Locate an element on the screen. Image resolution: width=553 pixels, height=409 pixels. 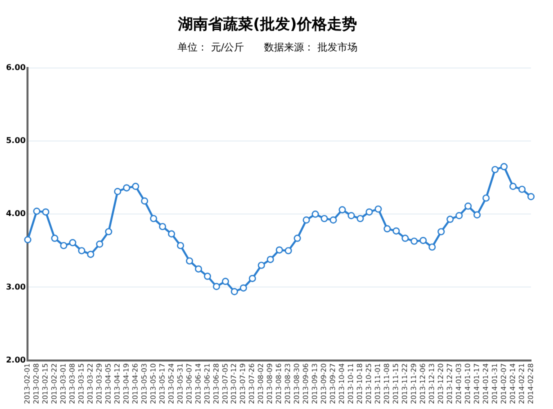
y-tick-label: 4.00 is located at coordinates (16, 213).